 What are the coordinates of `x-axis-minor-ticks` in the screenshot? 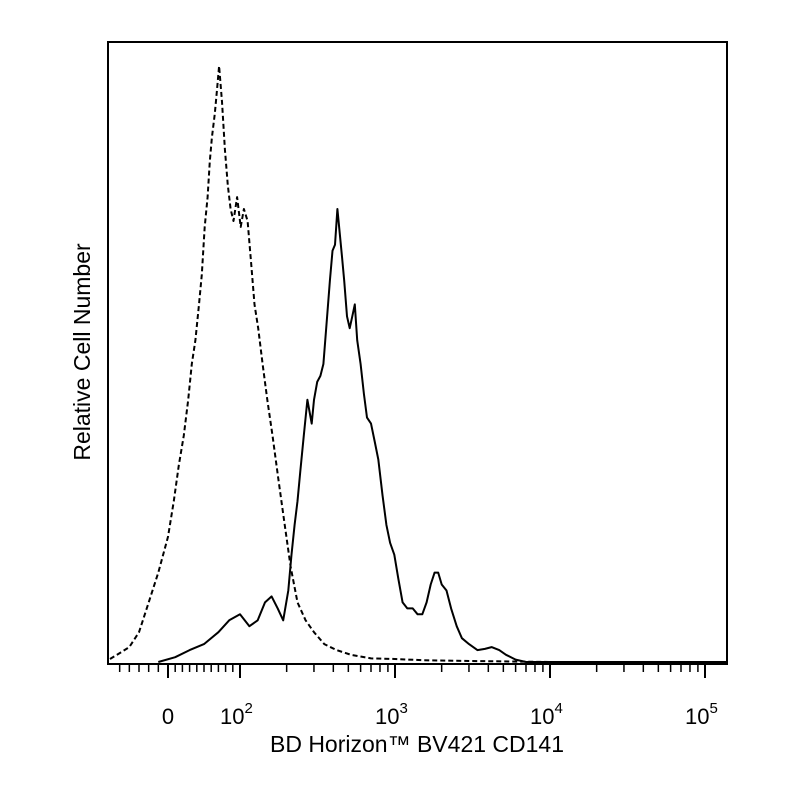 It's located at (408, 668).